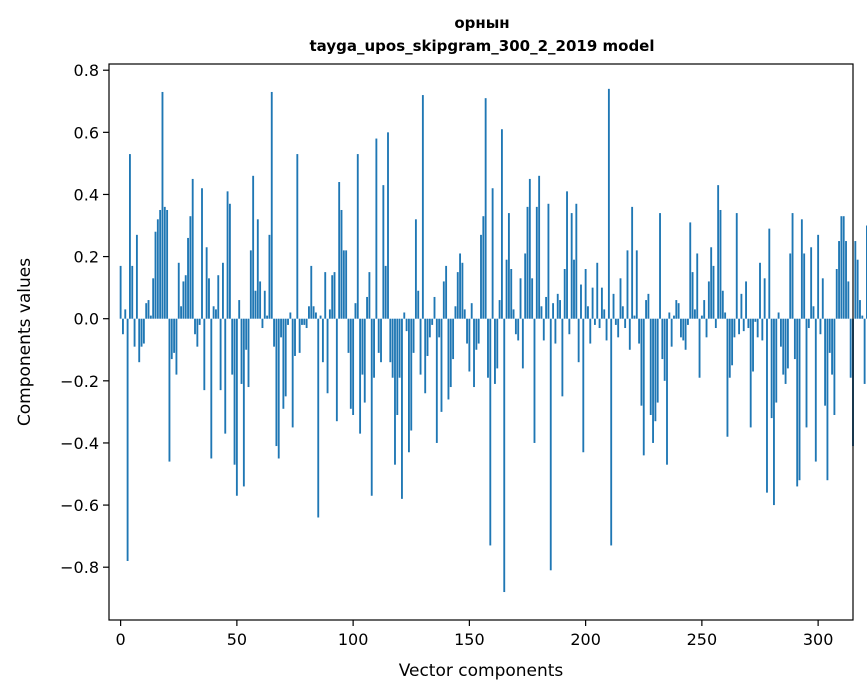  I want to click on x-tick-label: 0, so click(121, 639).